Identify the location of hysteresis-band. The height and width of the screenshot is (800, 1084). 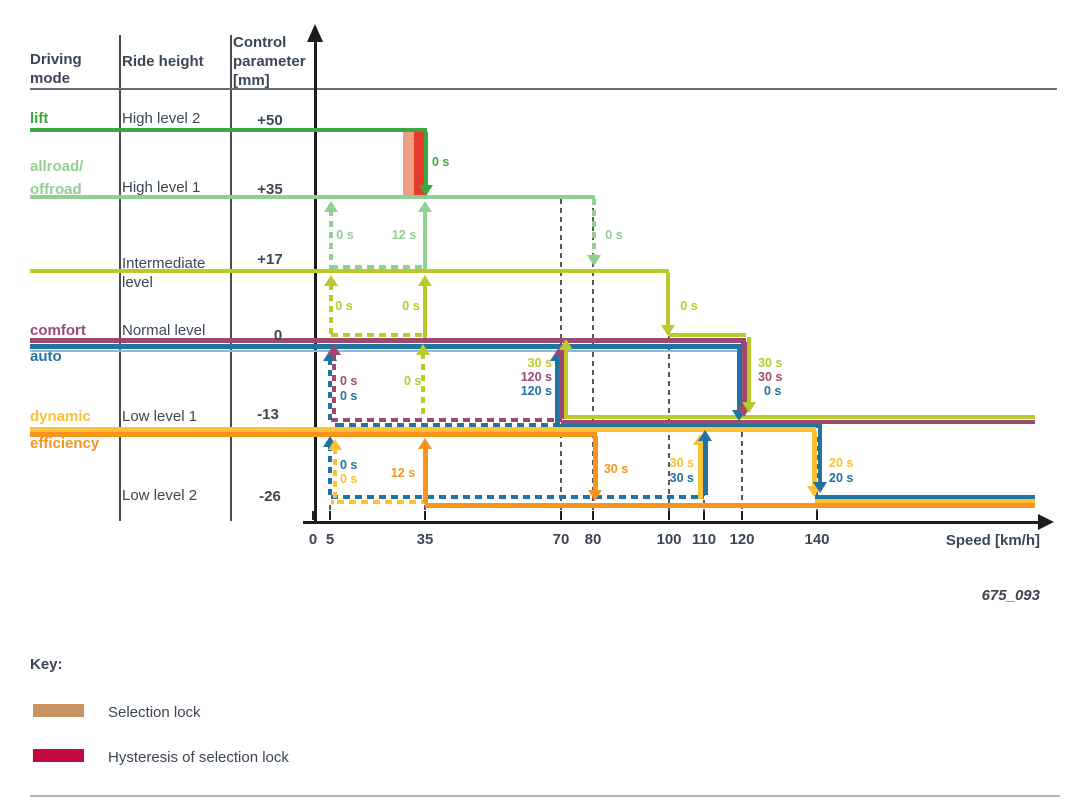
(420, 163).